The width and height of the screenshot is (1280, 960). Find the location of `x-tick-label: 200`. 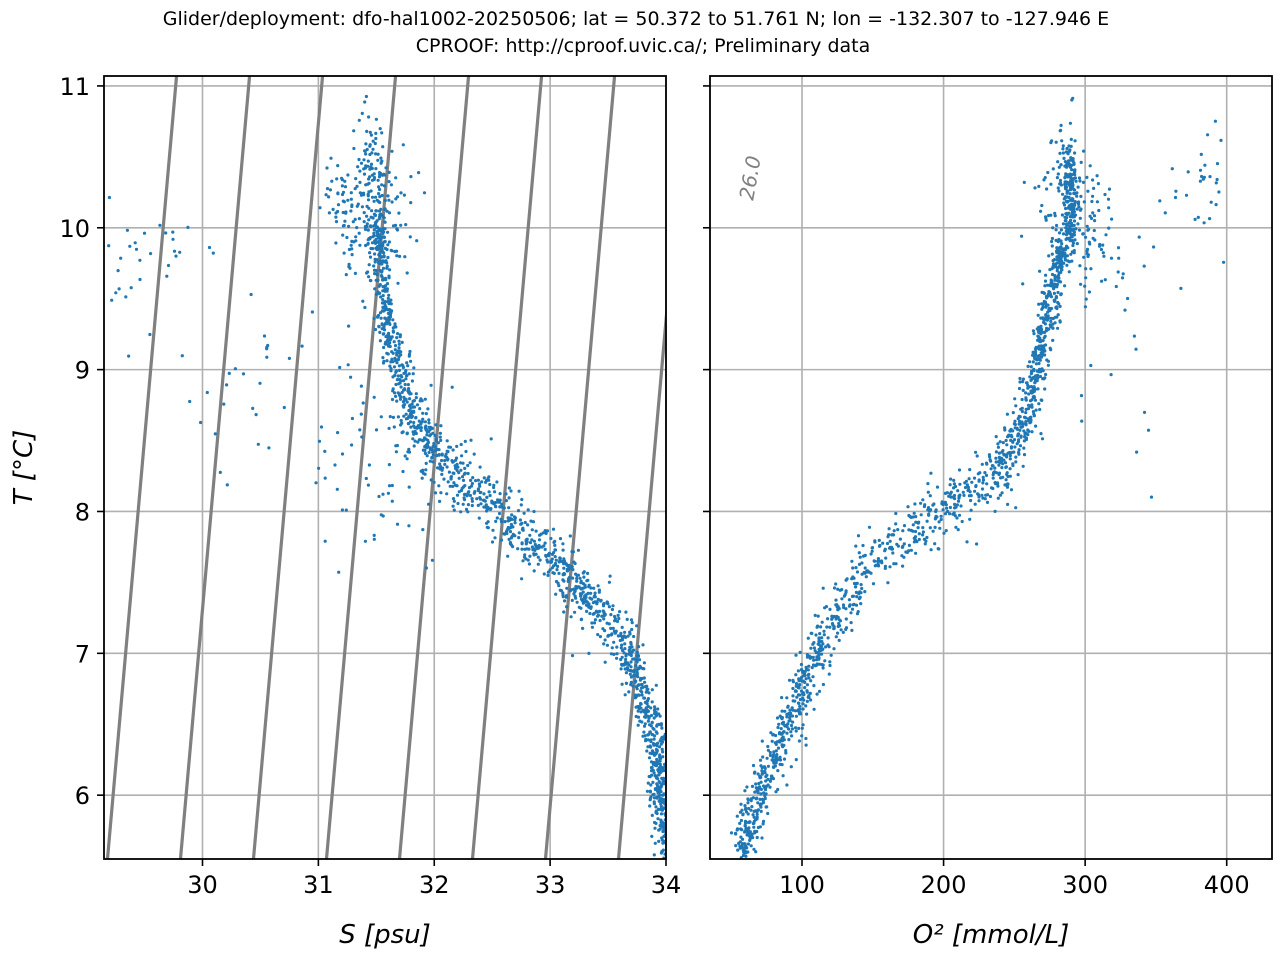

x-tick-label: 200 is located at coordinates (944, 885).